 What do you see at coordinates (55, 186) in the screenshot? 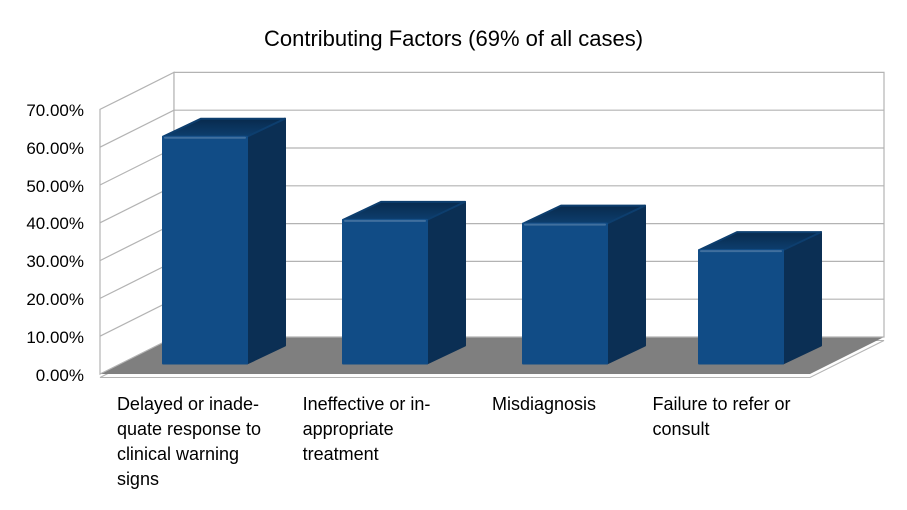
I see `y-tick-label: 50.00%` at bounding box center [55, 186].